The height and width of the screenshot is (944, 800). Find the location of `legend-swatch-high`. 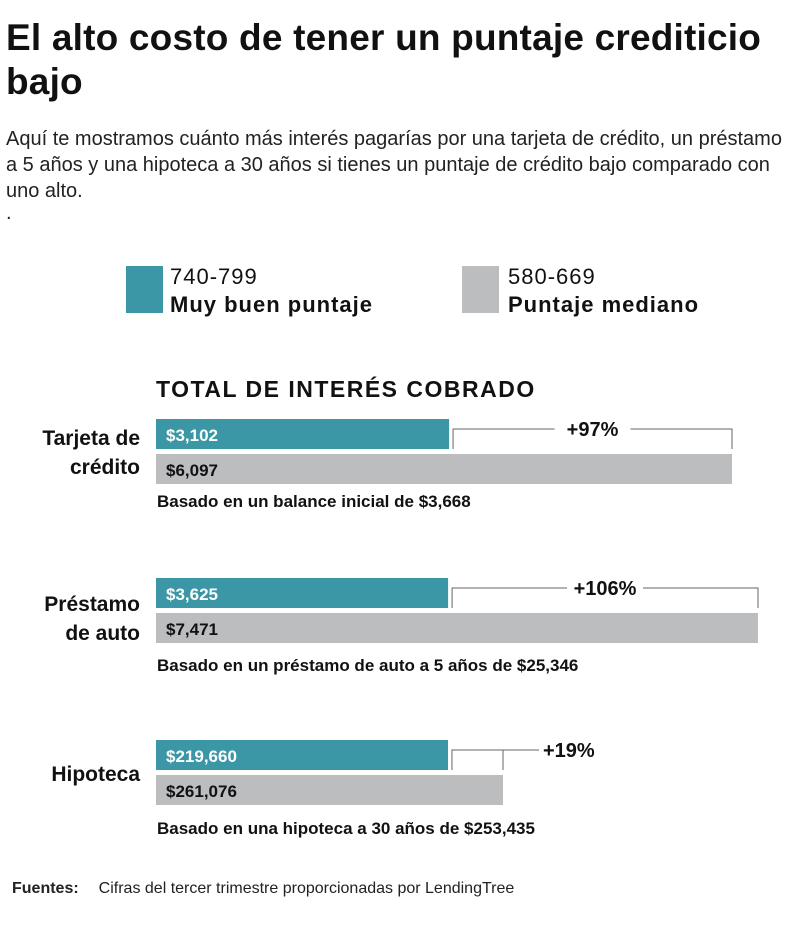

legend-swatch-high is located at coordinates (144, 289).